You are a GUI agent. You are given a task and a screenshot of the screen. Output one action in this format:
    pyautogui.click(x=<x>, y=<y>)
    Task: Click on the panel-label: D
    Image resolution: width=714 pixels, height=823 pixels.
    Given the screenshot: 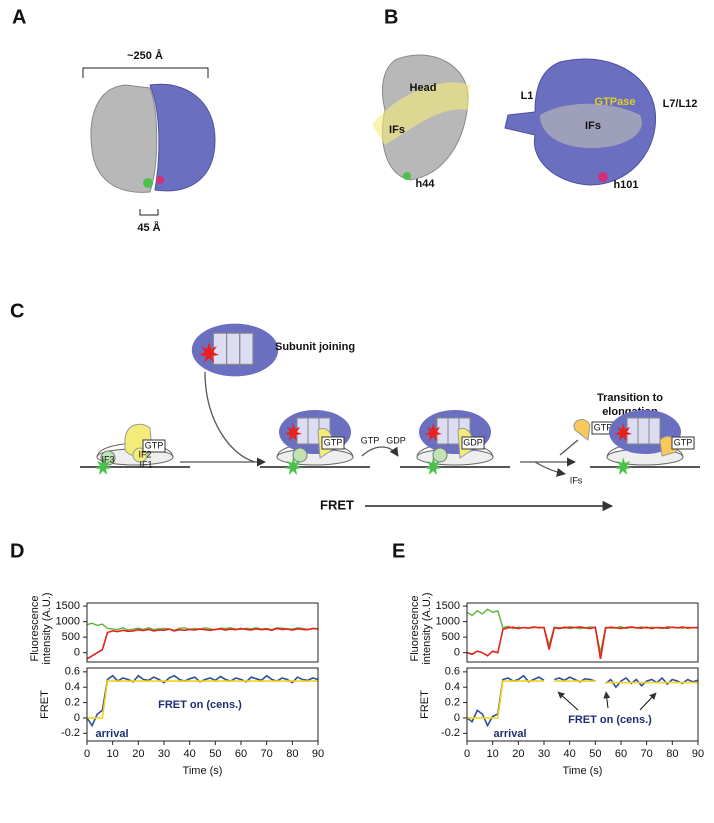 What is the action you would take?
    pyautogui.click(x=17, y=551)
    